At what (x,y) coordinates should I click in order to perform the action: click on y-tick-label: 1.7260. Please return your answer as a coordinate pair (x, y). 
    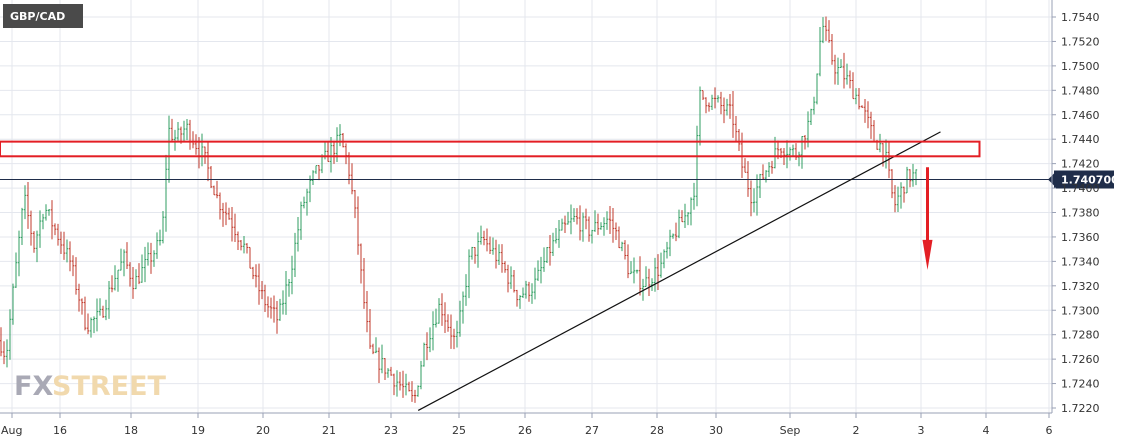
    Looking at the image, I should click on (1080, 359).